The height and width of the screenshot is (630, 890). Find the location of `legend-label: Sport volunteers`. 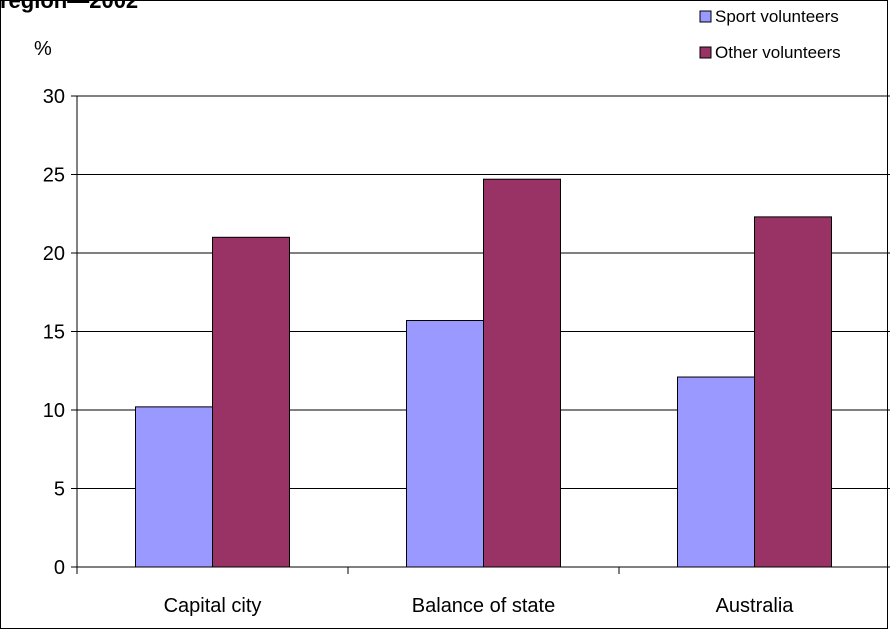

legend-label: Sport volunteers is located at coordinates (777, 16).